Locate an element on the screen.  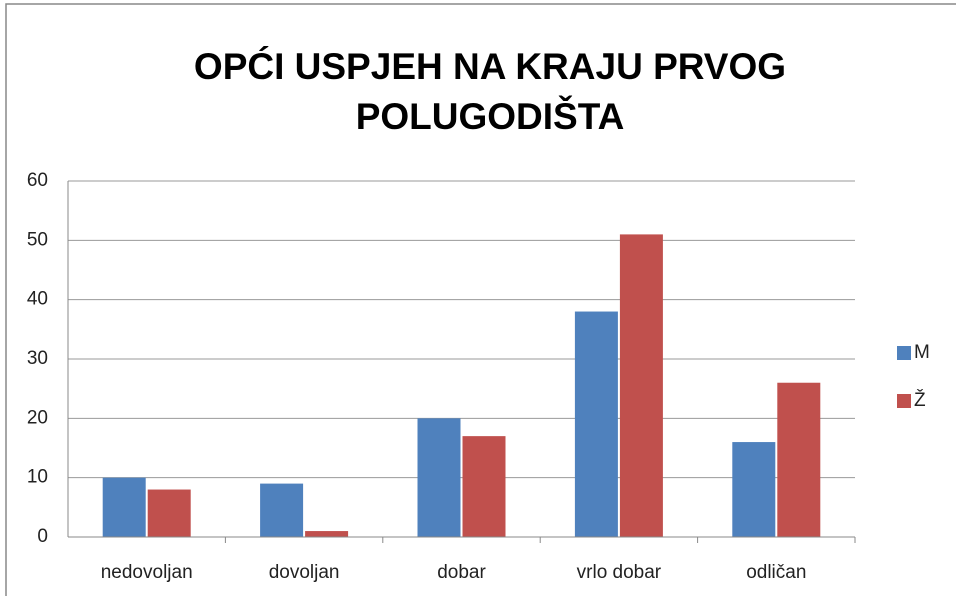
chart-title: OPĆI USPJEH NA KRAJU PRVOG POLUGODIŠTA is located at coordinates (490, 91).